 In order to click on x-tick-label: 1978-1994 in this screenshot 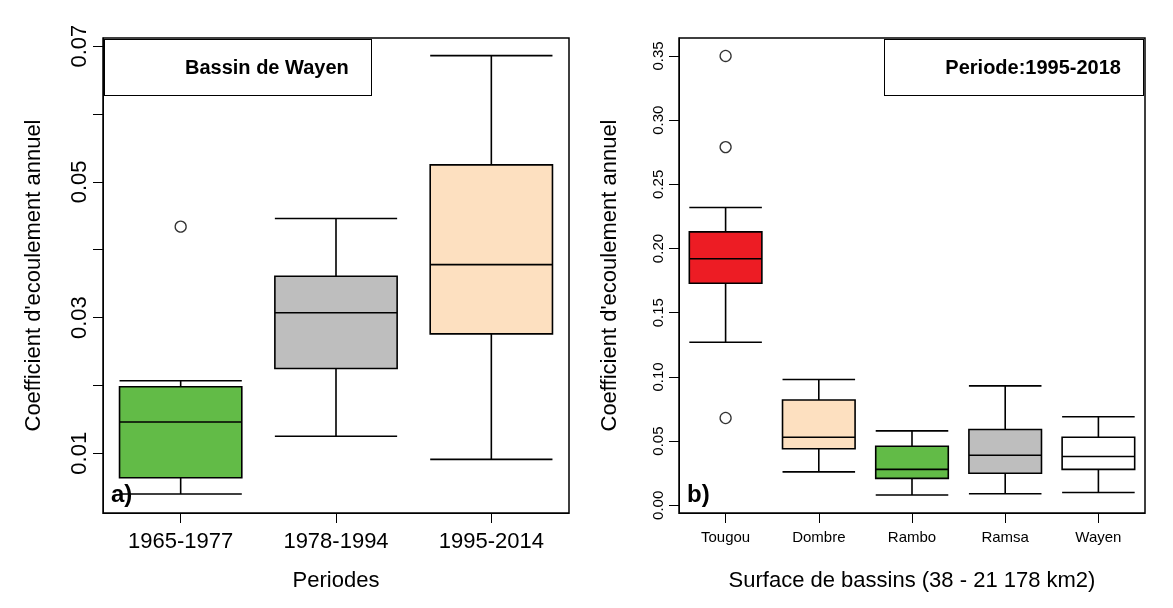, I will do `click(336, 540)`.